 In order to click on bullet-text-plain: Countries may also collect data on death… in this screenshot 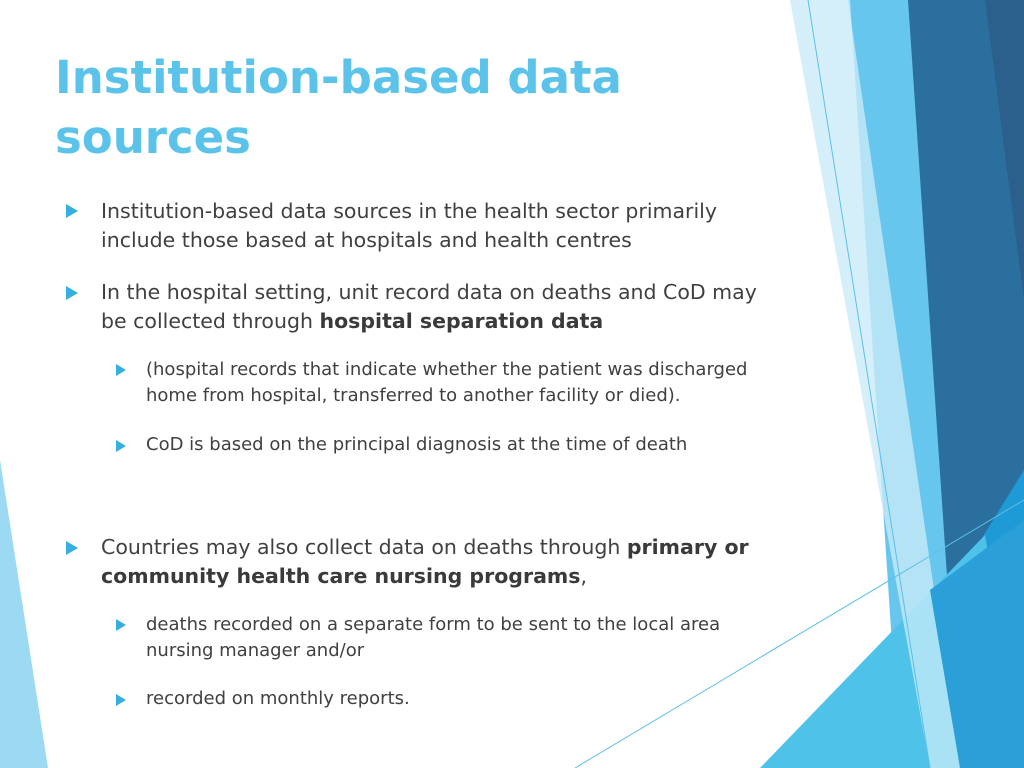, I will do `click(364, 547)`.